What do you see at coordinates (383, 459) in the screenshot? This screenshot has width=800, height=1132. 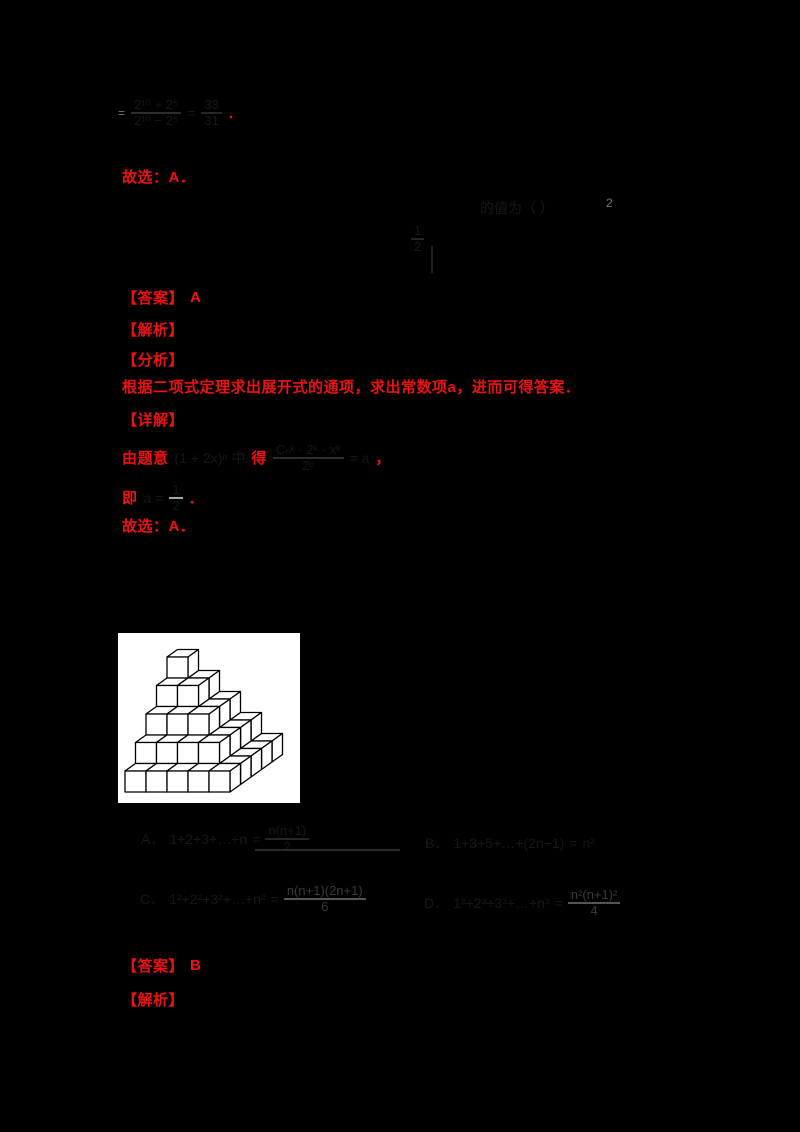 I see `comma-mark: ，` at bounding box center [383, 459].